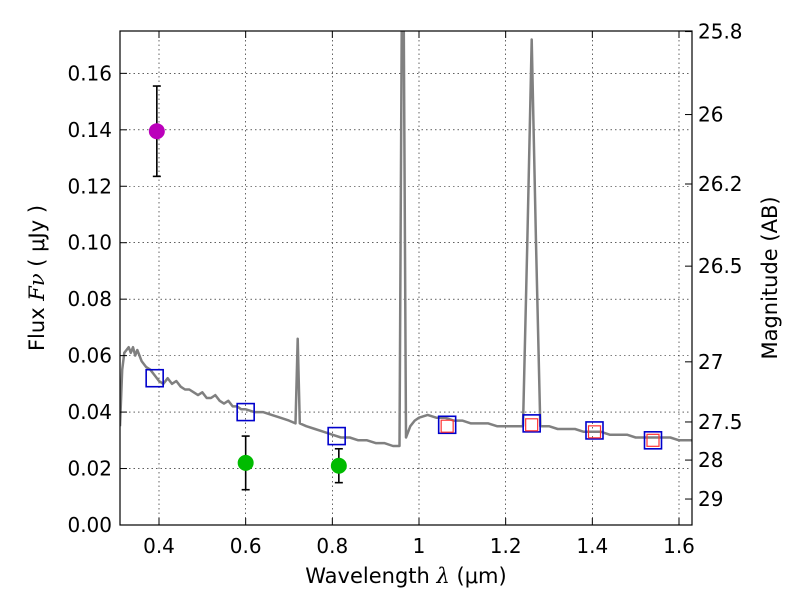 This screenshot has width=800, height=600. What do you see at coordinates (710, 460) in the screenshot?
I see `y2-tick-label: 28` at bounding box center [710, 460].